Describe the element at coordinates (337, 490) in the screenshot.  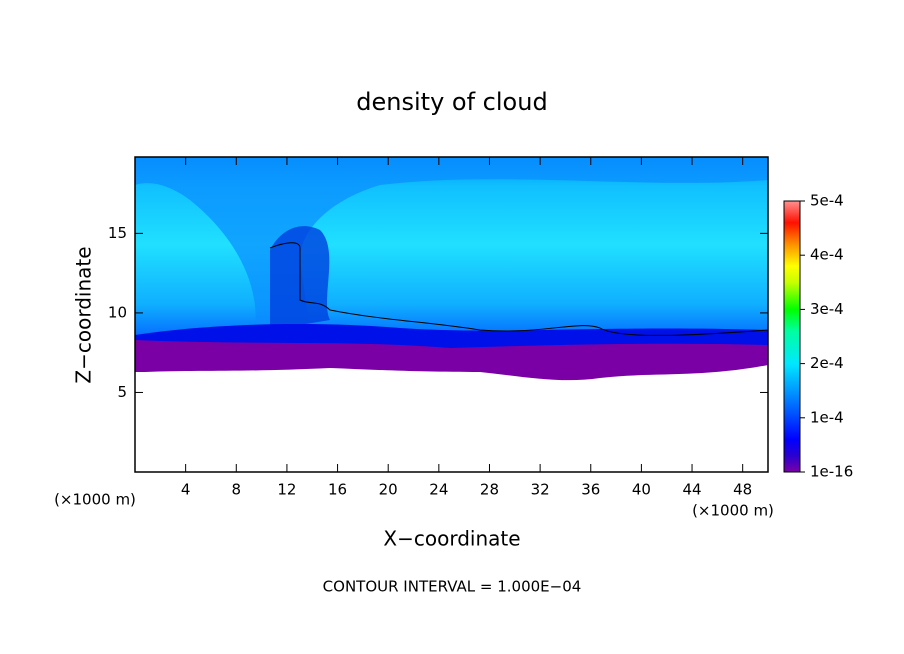
I see `x-tick-label: 16` at that location.